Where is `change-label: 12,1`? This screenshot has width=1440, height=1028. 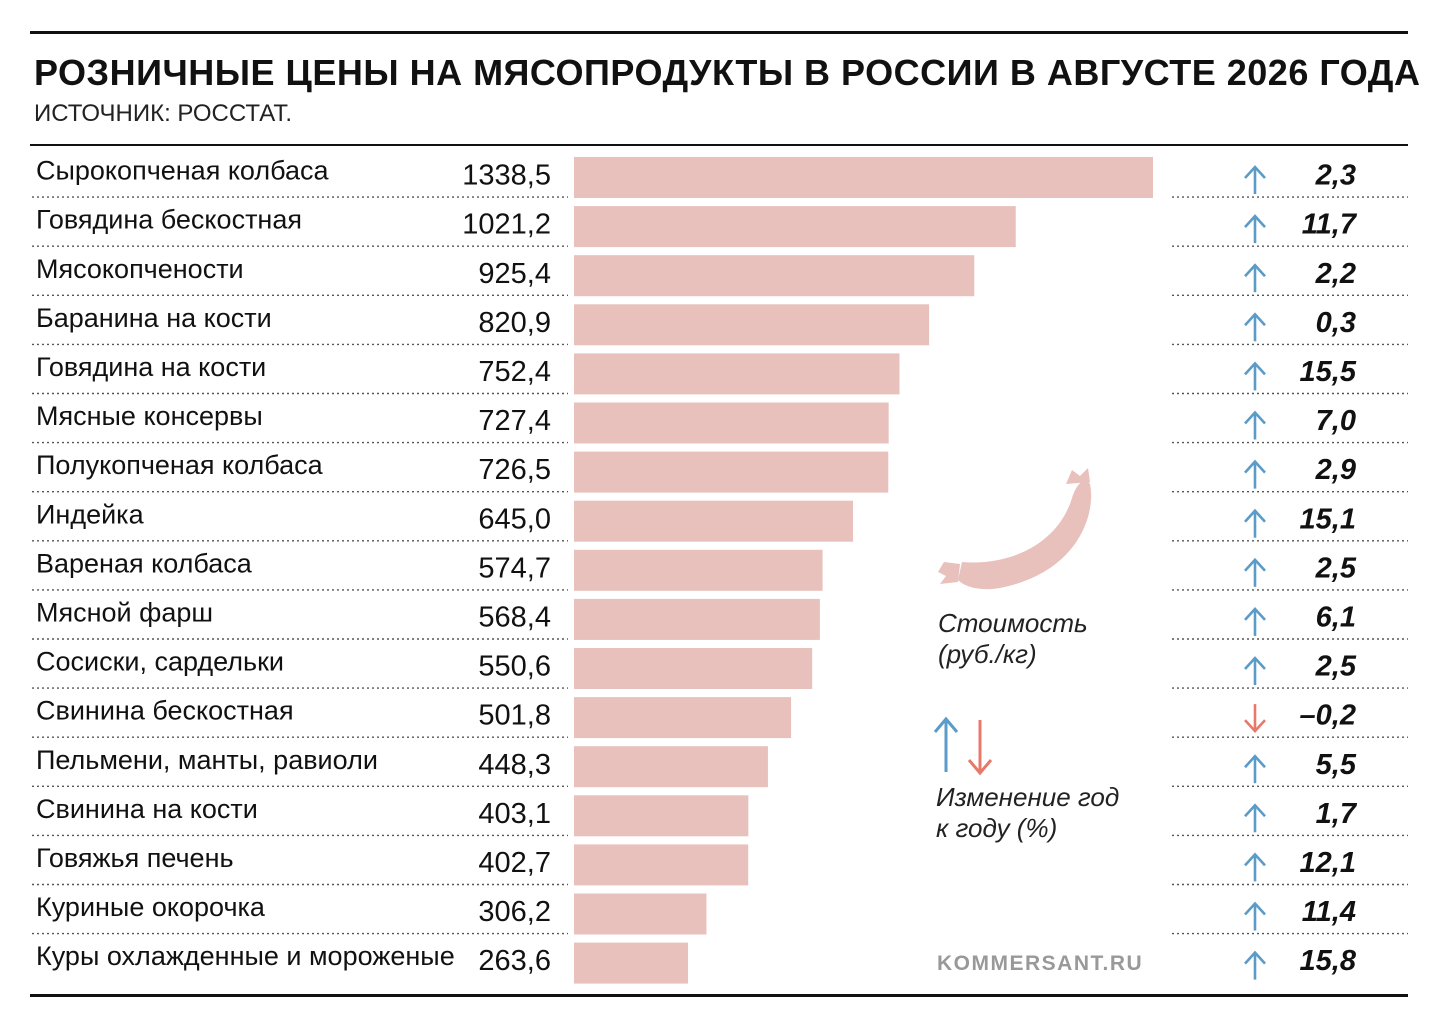
change-label: 12,1 is located at coordinates (1328, 863).